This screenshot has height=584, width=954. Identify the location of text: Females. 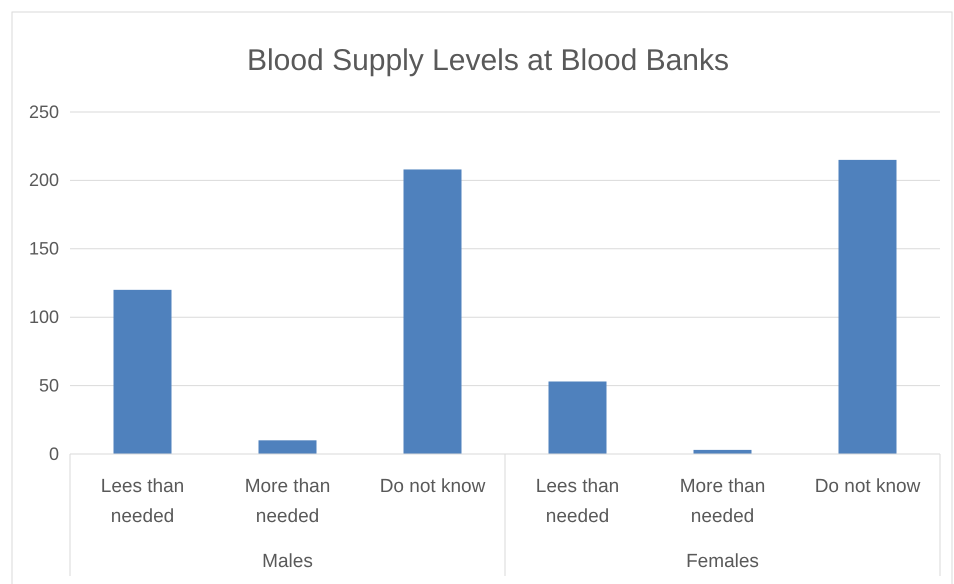
(722, 561).